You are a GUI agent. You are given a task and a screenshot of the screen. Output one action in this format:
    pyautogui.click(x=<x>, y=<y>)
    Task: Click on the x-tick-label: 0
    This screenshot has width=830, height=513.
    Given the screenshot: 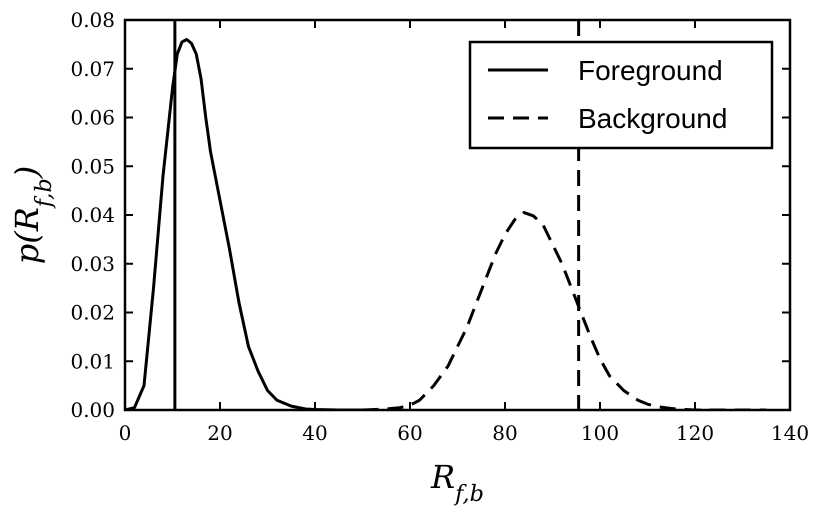 What is the action you would take?
    pyautogui.click(x=125, y=433)
    